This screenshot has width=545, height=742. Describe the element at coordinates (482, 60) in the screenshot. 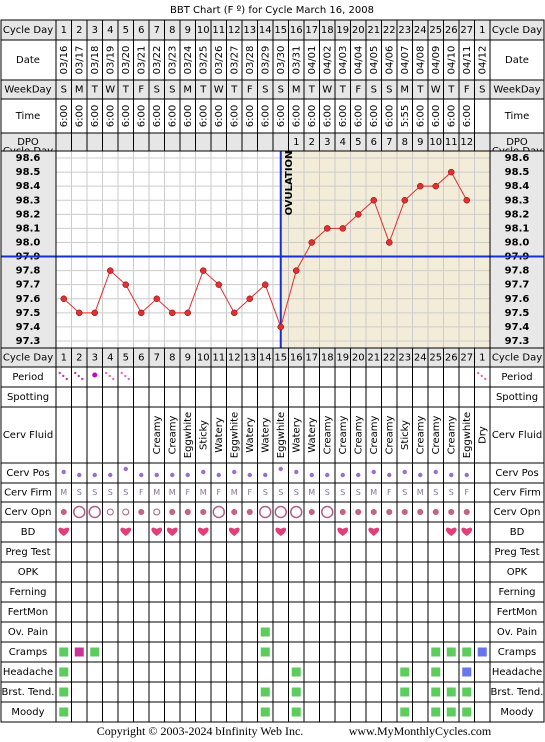

I see `cell-text: 04/12` at that location.